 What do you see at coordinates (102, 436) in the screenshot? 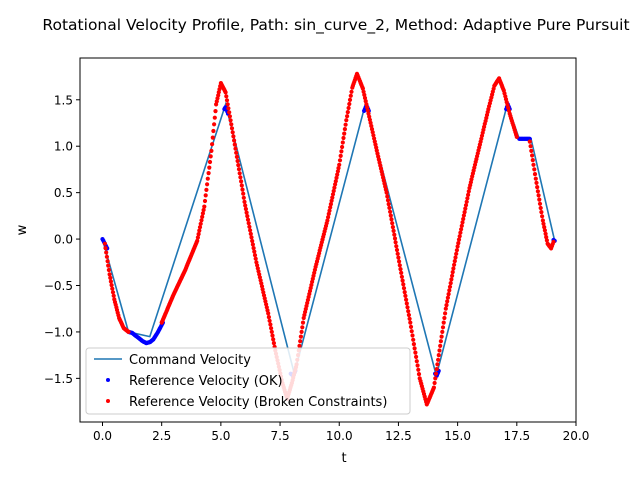
I see `x-tick-label: 0.0` at bounding box center [102, 436].